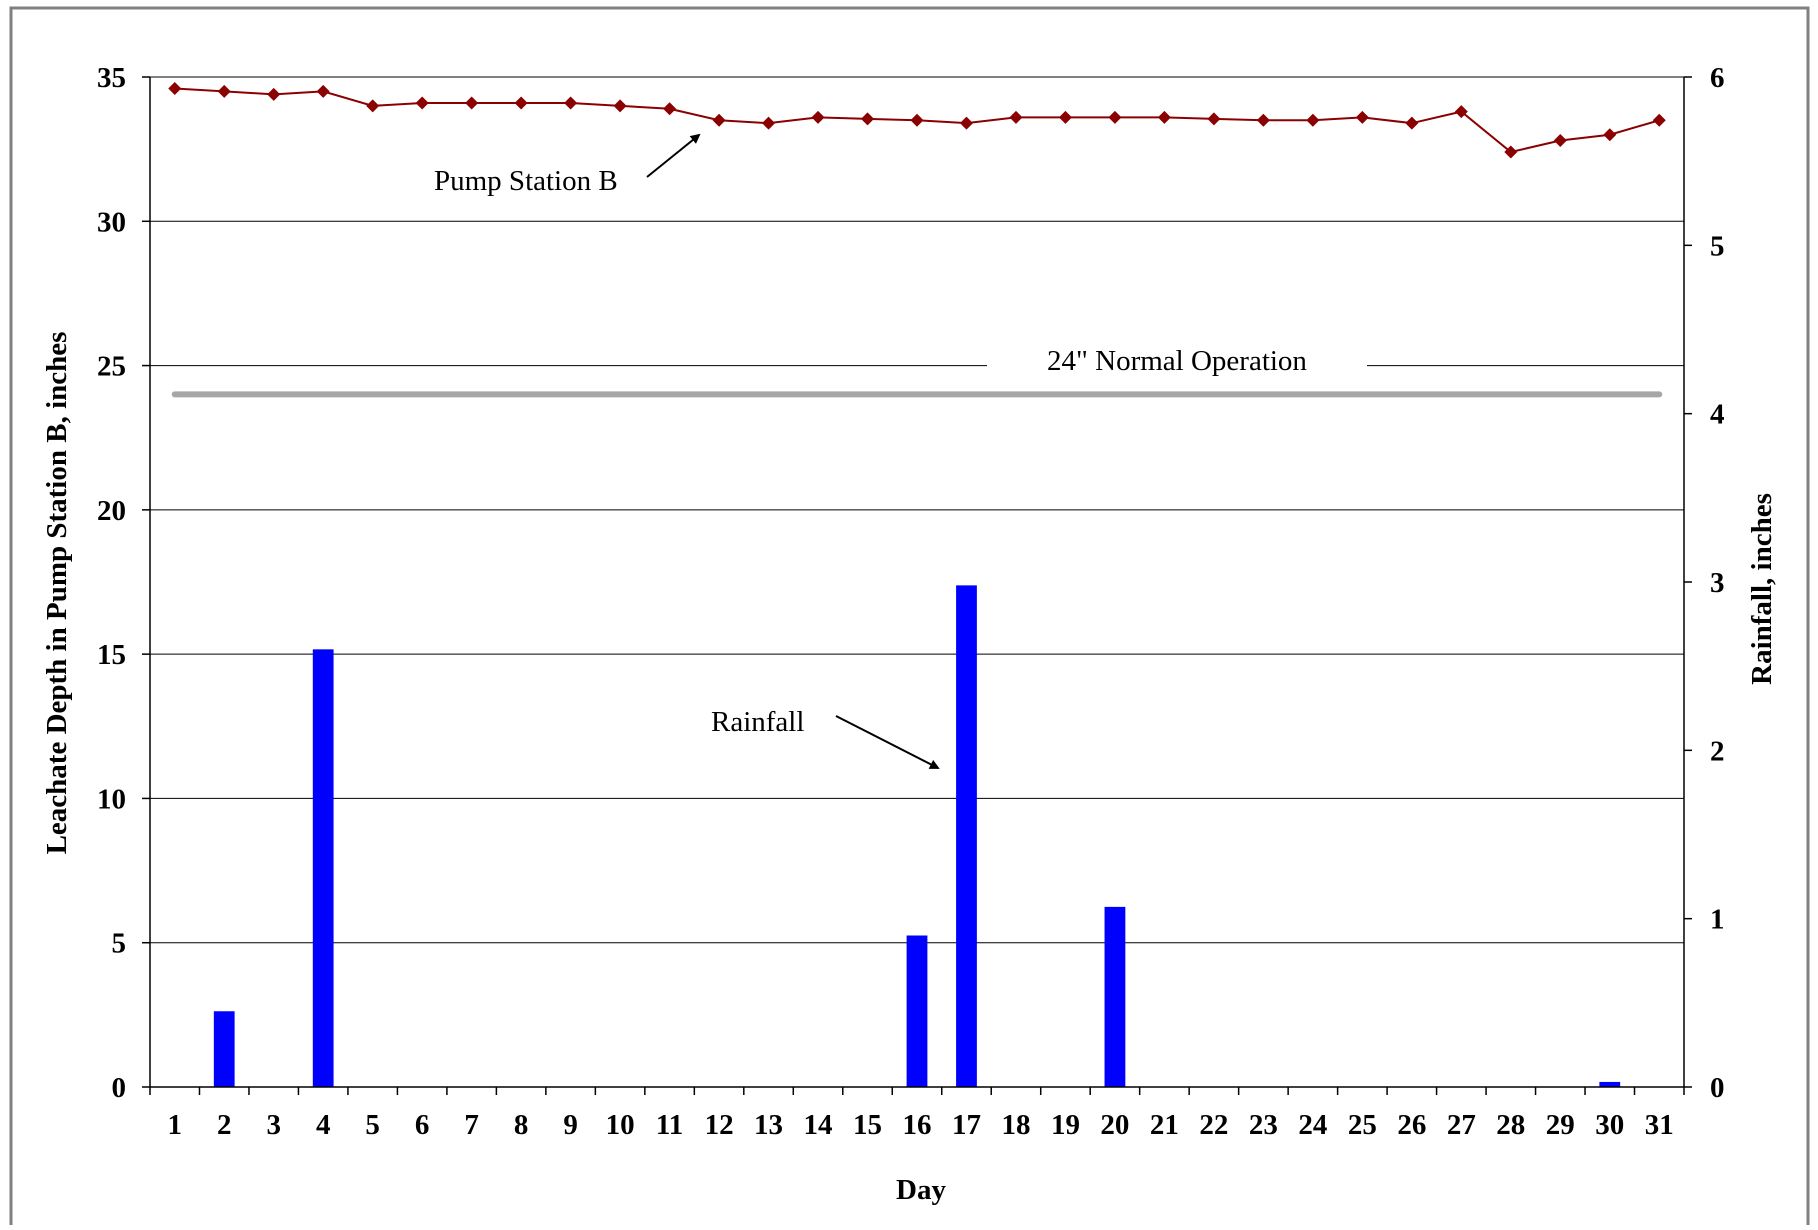 Image resolution: width=1818 pixels, height=1230 pixels. What do you see at coordinates (521, 1125) in the screenshot?
I see `x-tick-label: 8` at bounding box center [521, 1125].